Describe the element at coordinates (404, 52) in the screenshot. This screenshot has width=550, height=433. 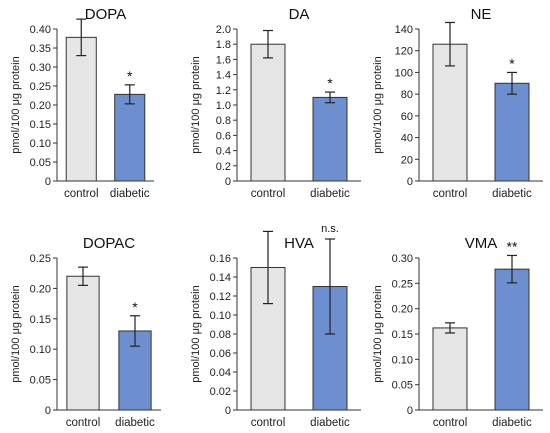
I see `y-tick-label: 120` at that location.